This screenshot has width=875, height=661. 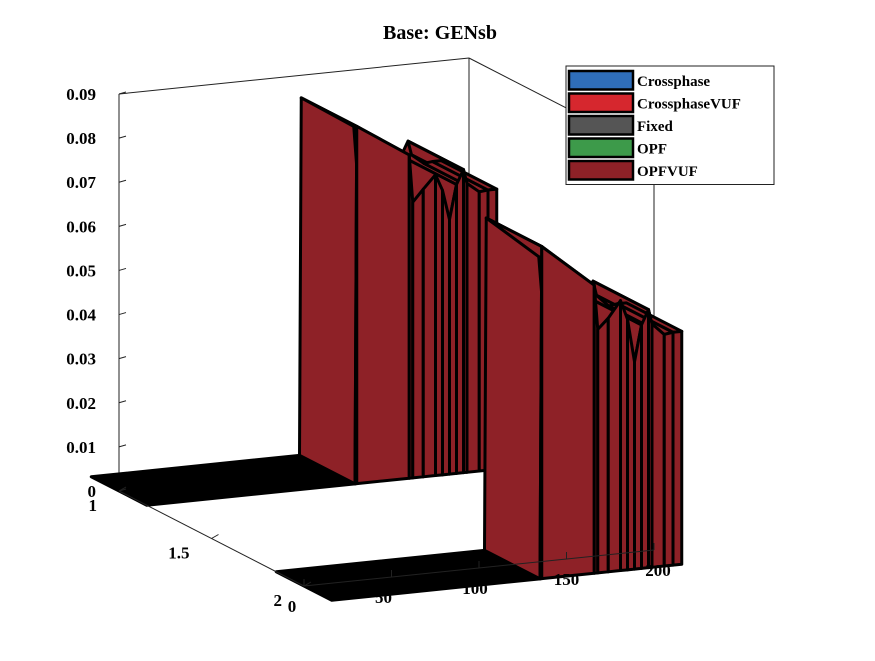 I want to click on x-tick-label: 50, so click(x=383, y=597).